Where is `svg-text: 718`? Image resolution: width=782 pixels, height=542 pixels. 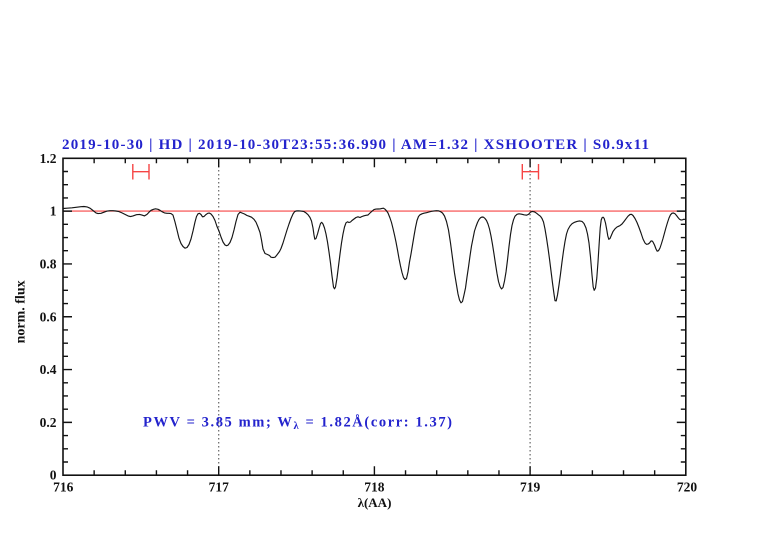 svg-text: 718 is located at coordinates (374, 487).